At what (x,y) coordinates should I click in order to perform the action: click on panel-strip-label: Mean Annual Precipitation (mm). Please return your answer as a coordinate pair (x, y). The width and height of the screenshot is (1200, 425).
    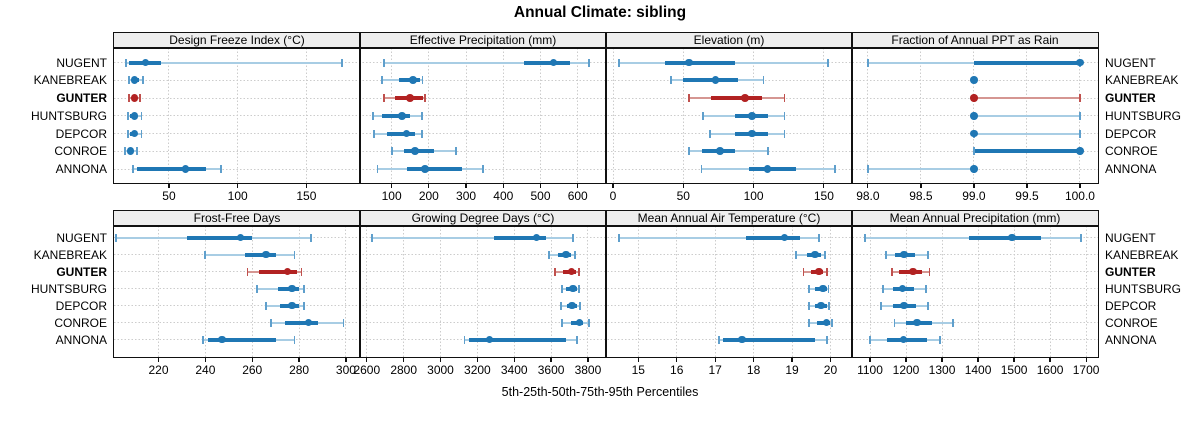
    Looking at the image, I should click on (975, 218).